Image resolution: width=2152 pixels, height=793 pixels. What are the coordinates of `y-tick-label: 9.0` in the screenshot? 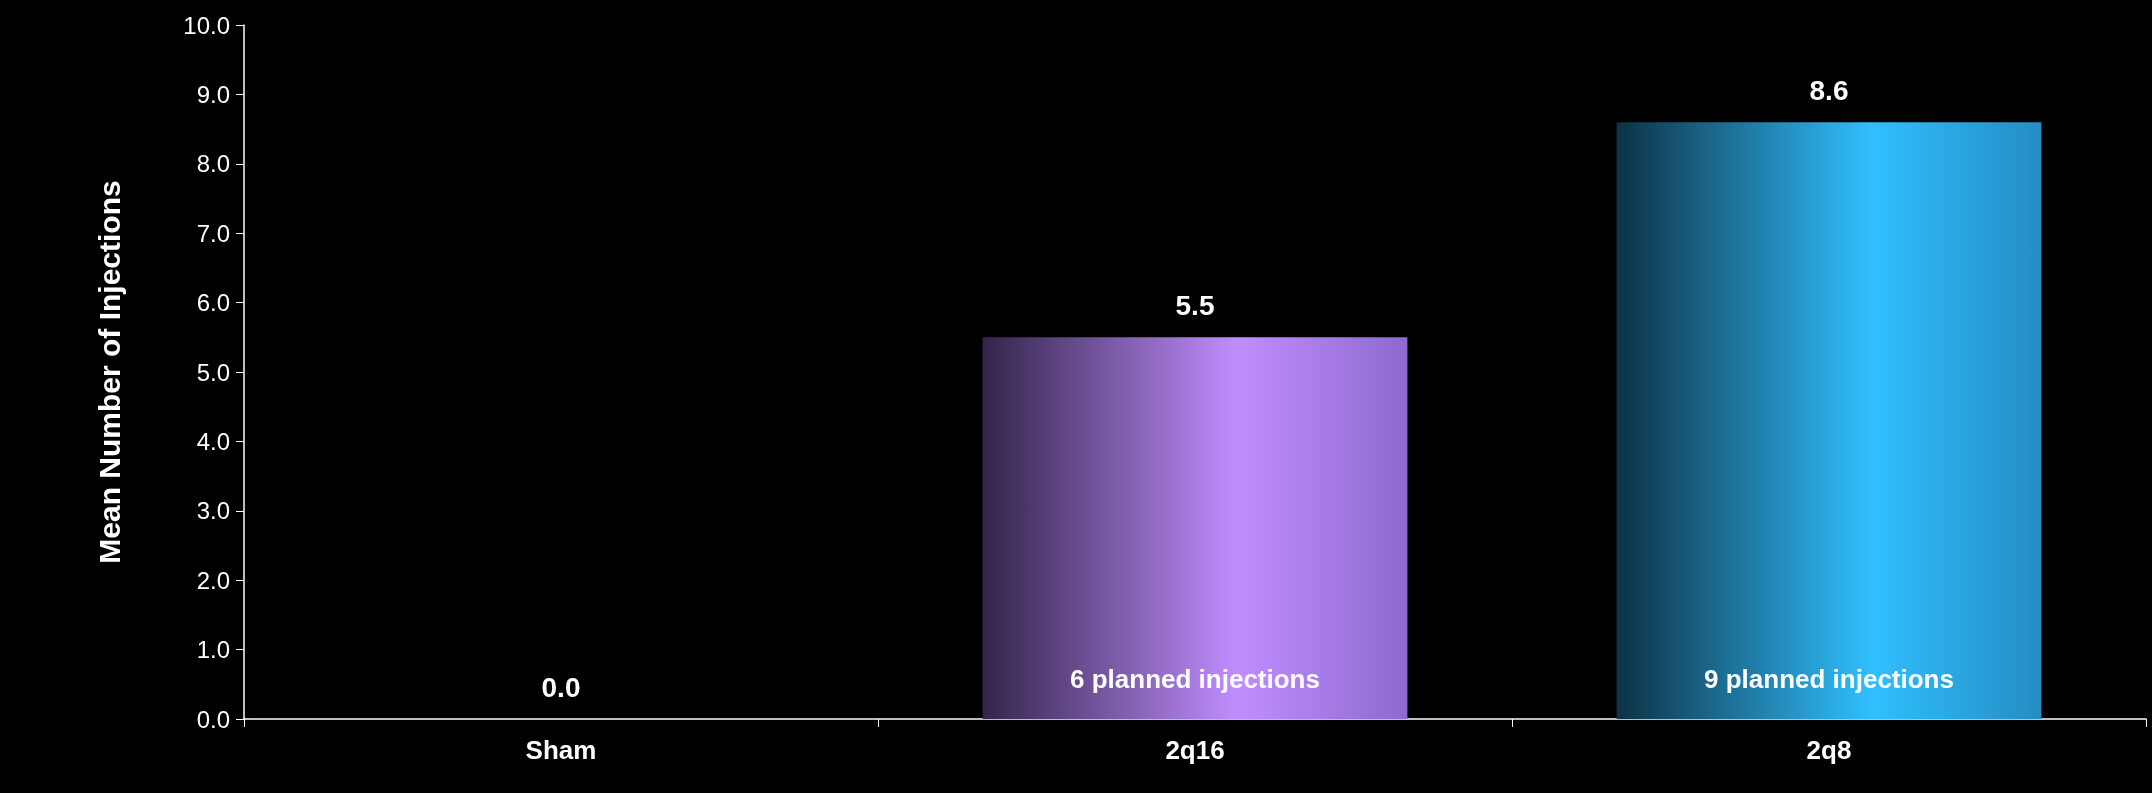 It's located at (213, 94).